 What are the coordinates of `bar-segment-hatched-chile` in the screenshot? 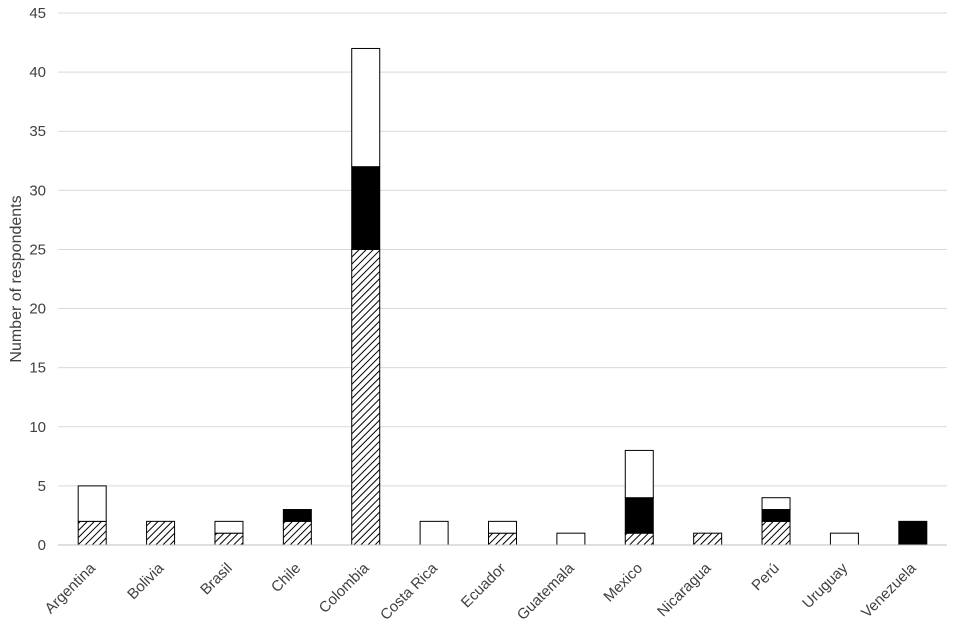 It's located at (297, 533).